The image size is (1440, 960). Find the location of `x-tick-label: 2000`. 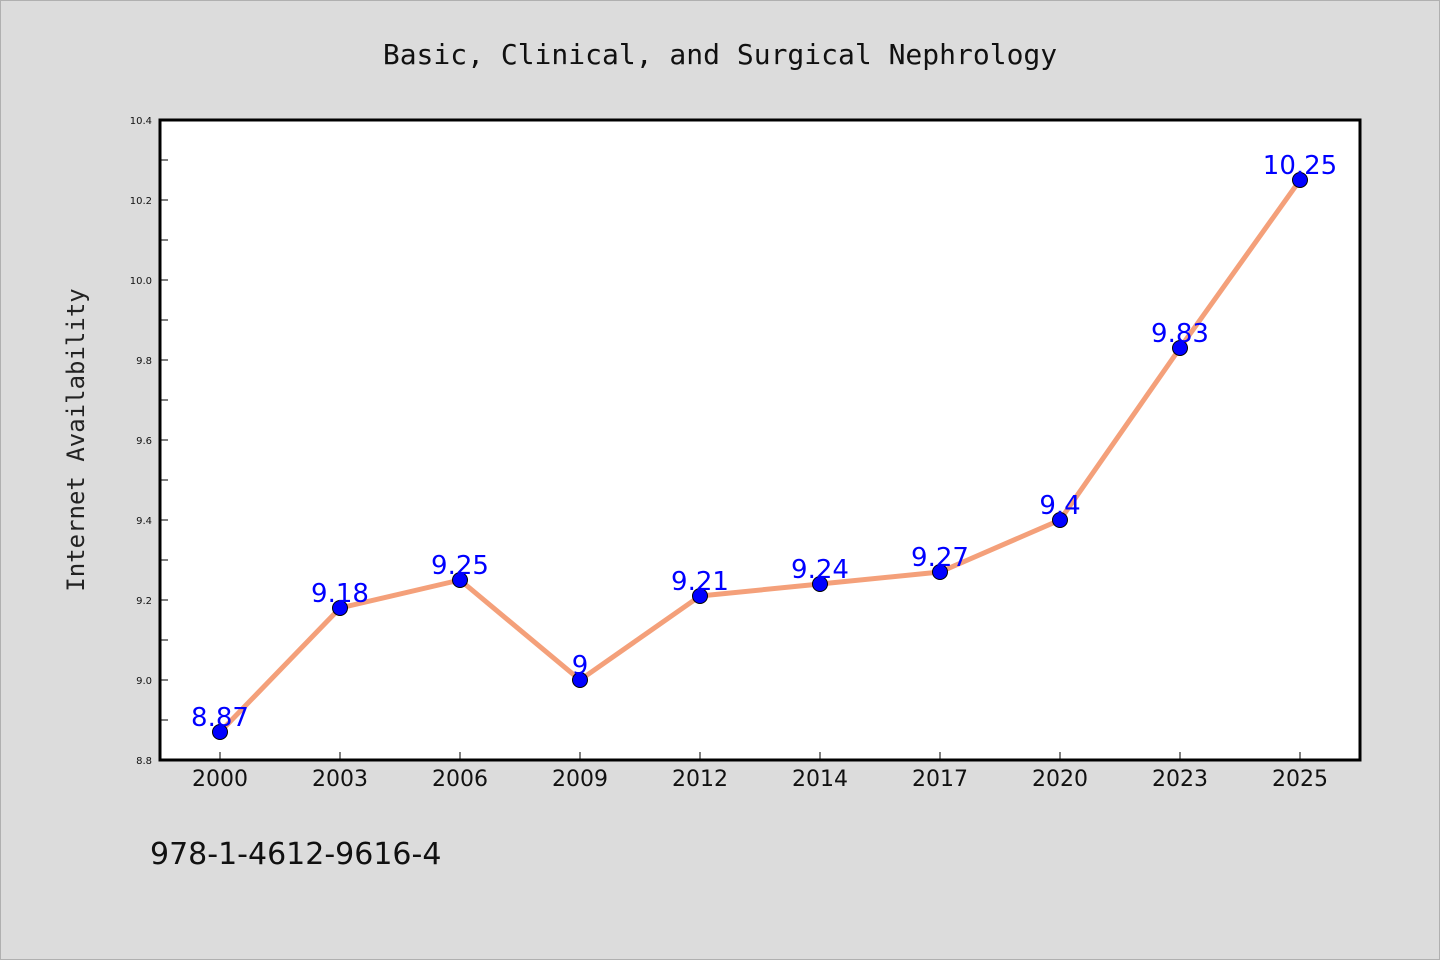

x-tick-label: 2000 is located at coordinates (220, 779).